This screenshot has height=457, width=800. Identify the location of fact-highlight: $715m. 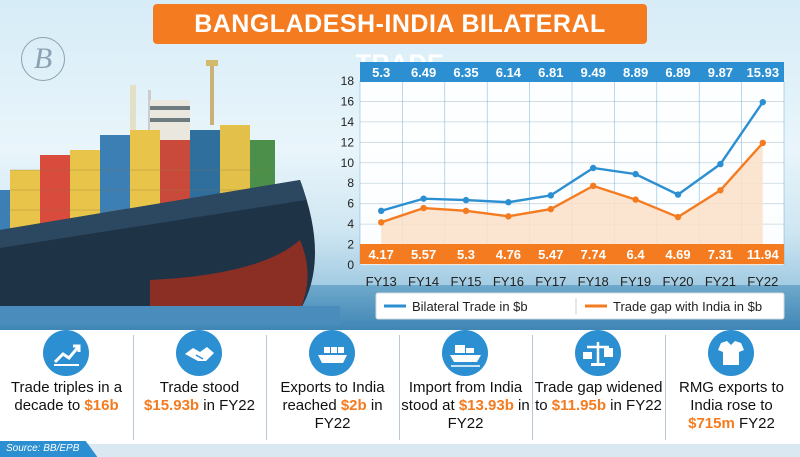
(711, 423).